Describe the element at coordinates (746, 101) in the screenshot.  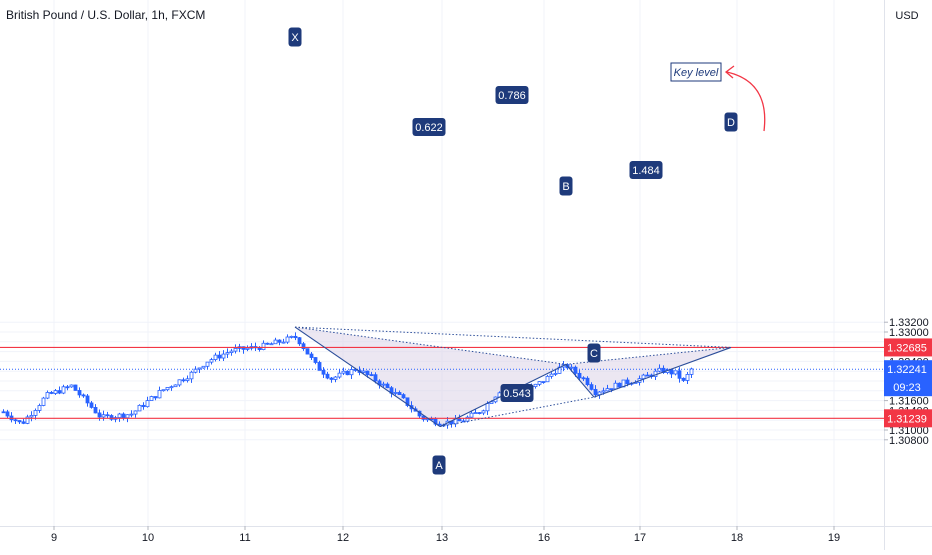
I see `key-level-arrow` at that location.